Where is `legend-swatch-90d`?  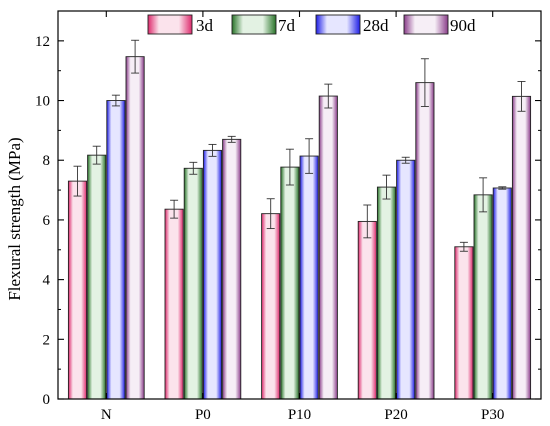 legend-swatch-90d is located at coordinates (426, 24).